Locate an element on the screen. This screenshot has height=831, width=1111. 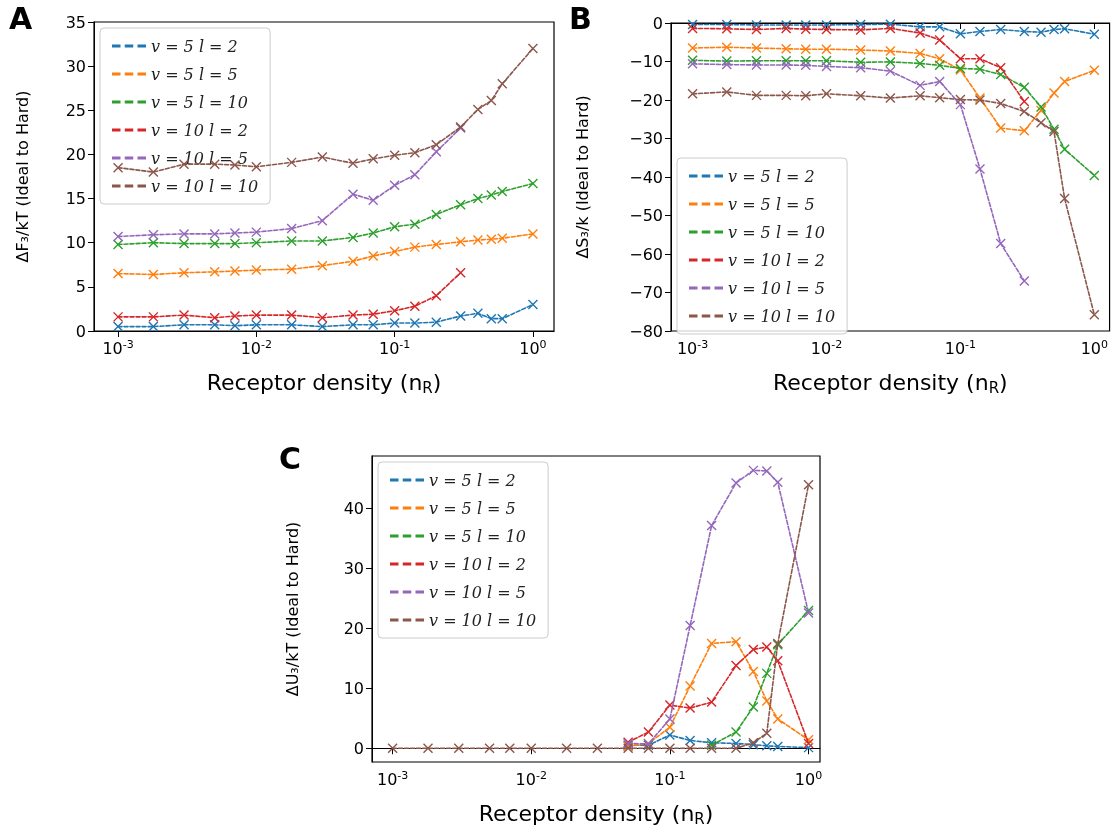
y-axis-title: ΔF₃/kT (Ideal to Hard) is located at coordinates (22, 176).